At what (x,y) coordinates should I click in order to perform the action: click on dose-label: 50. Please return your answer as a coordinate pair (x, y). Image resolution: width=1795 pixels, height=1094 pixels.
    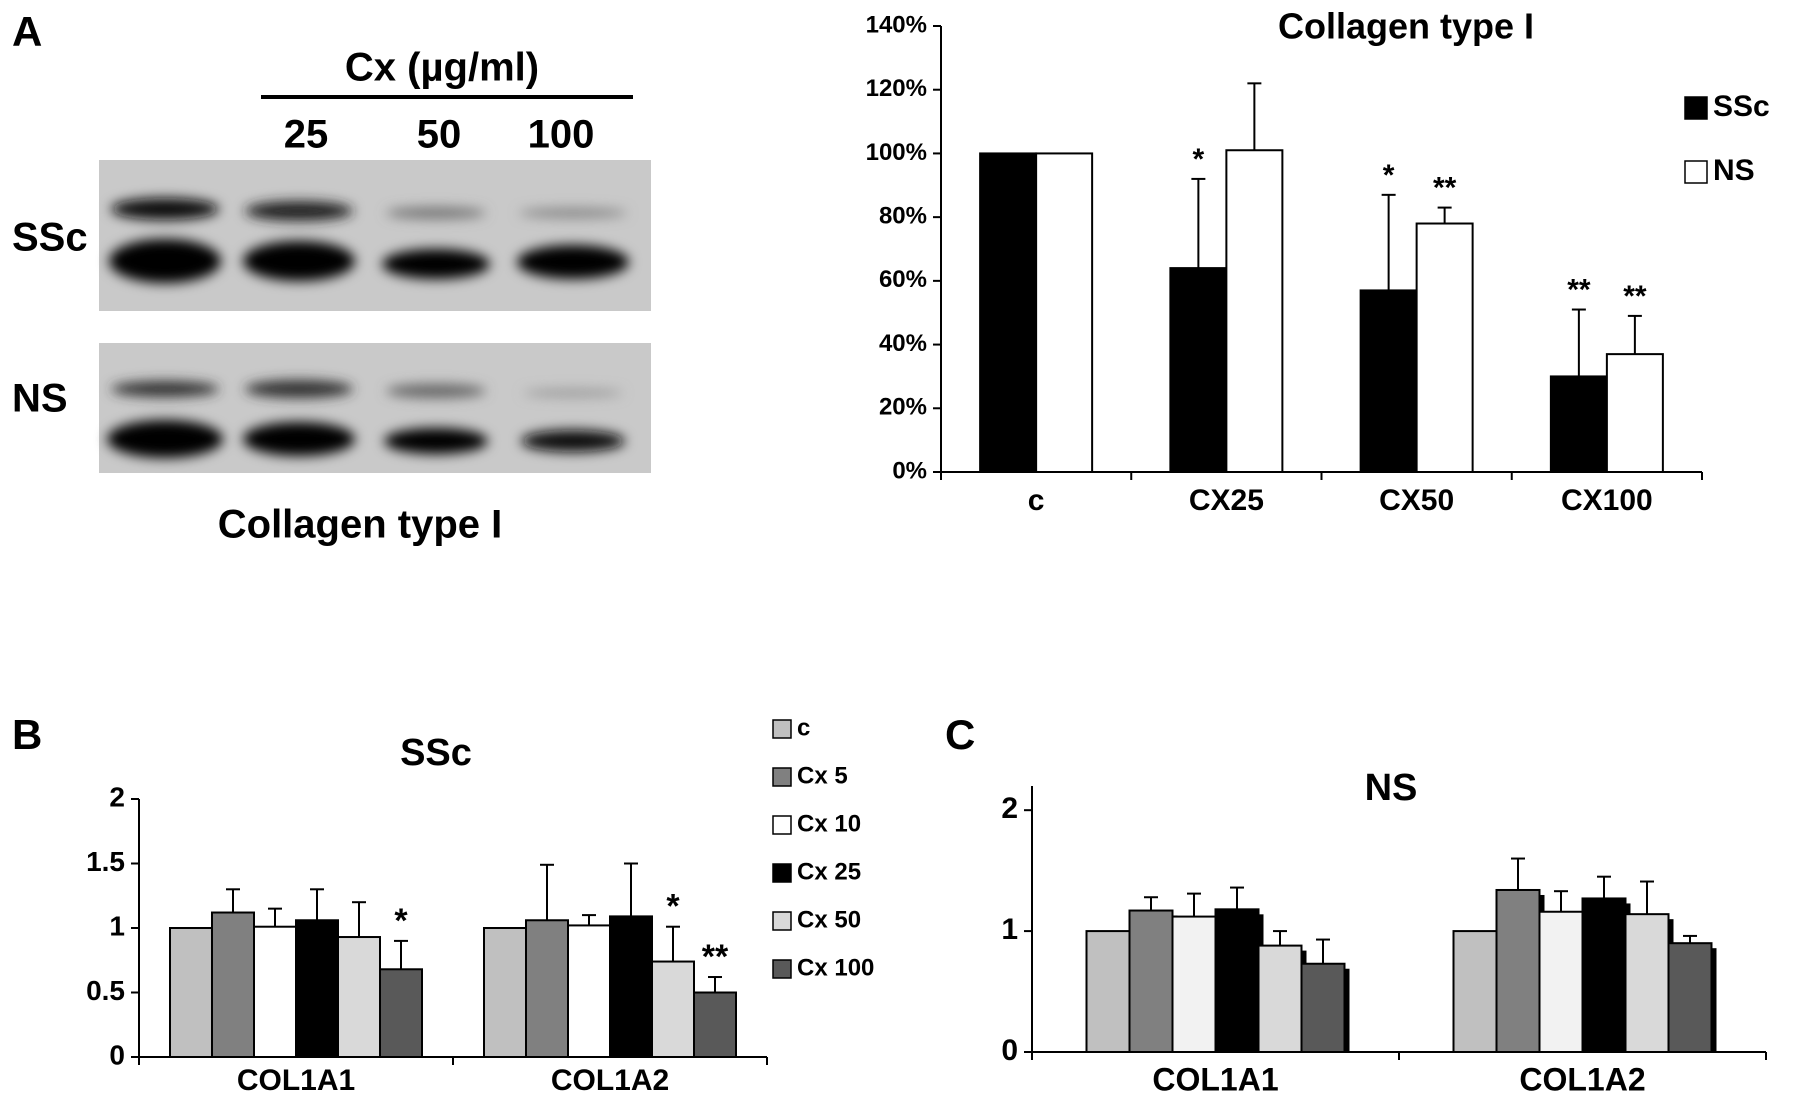
    Looking at the image, I should click on (439, 135).